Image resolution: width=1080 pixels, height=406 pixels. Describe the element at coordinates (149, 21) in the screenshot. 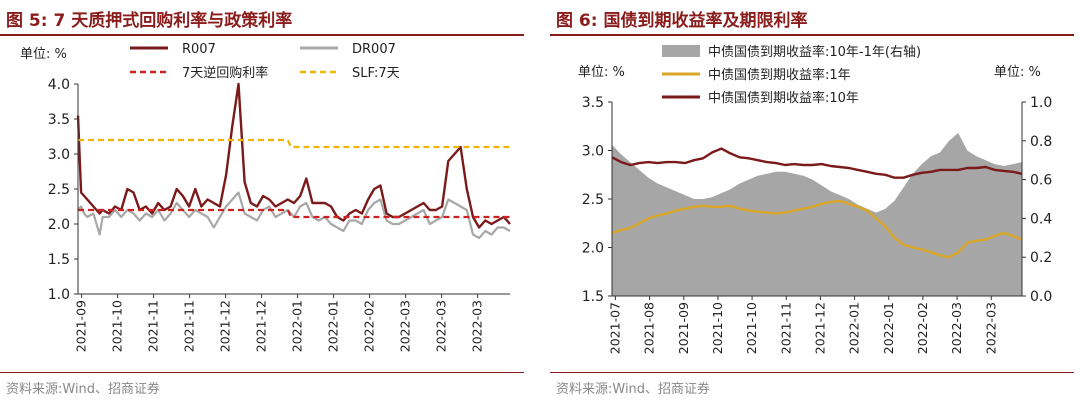

I see `figure-5-title: 图 5: 7 天质押式回购利率与政策利率` at that location.